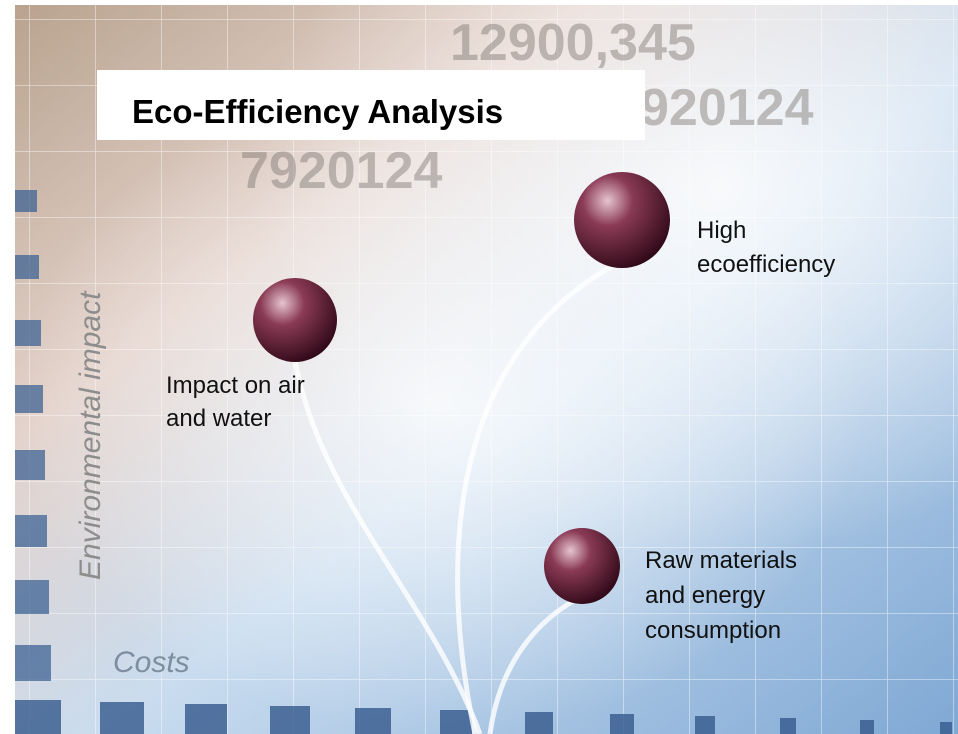 This screenshot has height=734, width=958. Describe the element at coordinates (341, 171) in the screenshot. I see `bg-number: 7920124` at that location.